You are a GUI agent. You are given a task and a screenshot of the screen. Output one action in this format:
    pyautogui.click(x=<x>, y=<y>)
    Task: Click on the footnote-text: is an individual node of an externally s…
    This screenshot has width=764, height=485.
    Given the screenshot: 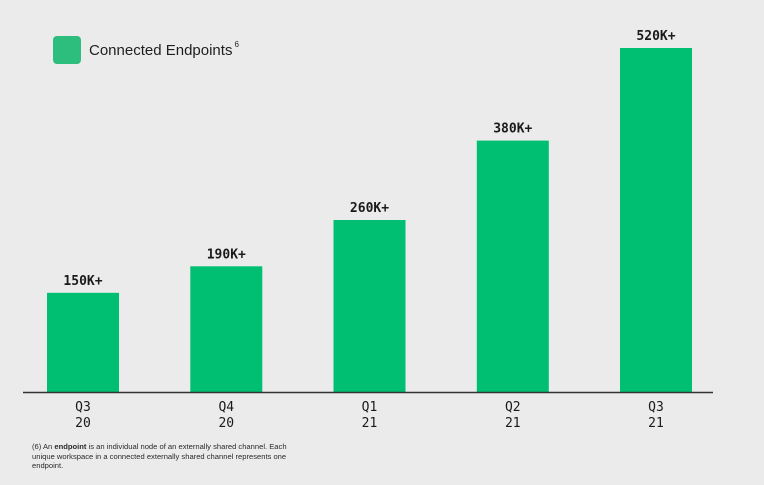 What is the action you would take?
    pyautogui.click(x=159, y=456)
    